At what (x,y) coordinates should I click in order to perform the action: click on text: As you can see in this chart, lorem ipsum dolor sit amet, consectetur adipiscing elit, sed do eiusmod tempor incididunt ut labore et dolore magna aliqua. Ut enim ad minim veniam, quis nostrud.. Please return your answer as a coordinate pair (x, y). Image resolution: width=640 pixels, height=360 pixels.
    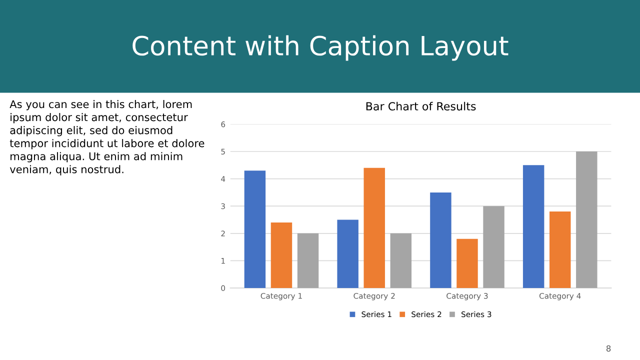
    Looking at the image, I should click on (107, 138).